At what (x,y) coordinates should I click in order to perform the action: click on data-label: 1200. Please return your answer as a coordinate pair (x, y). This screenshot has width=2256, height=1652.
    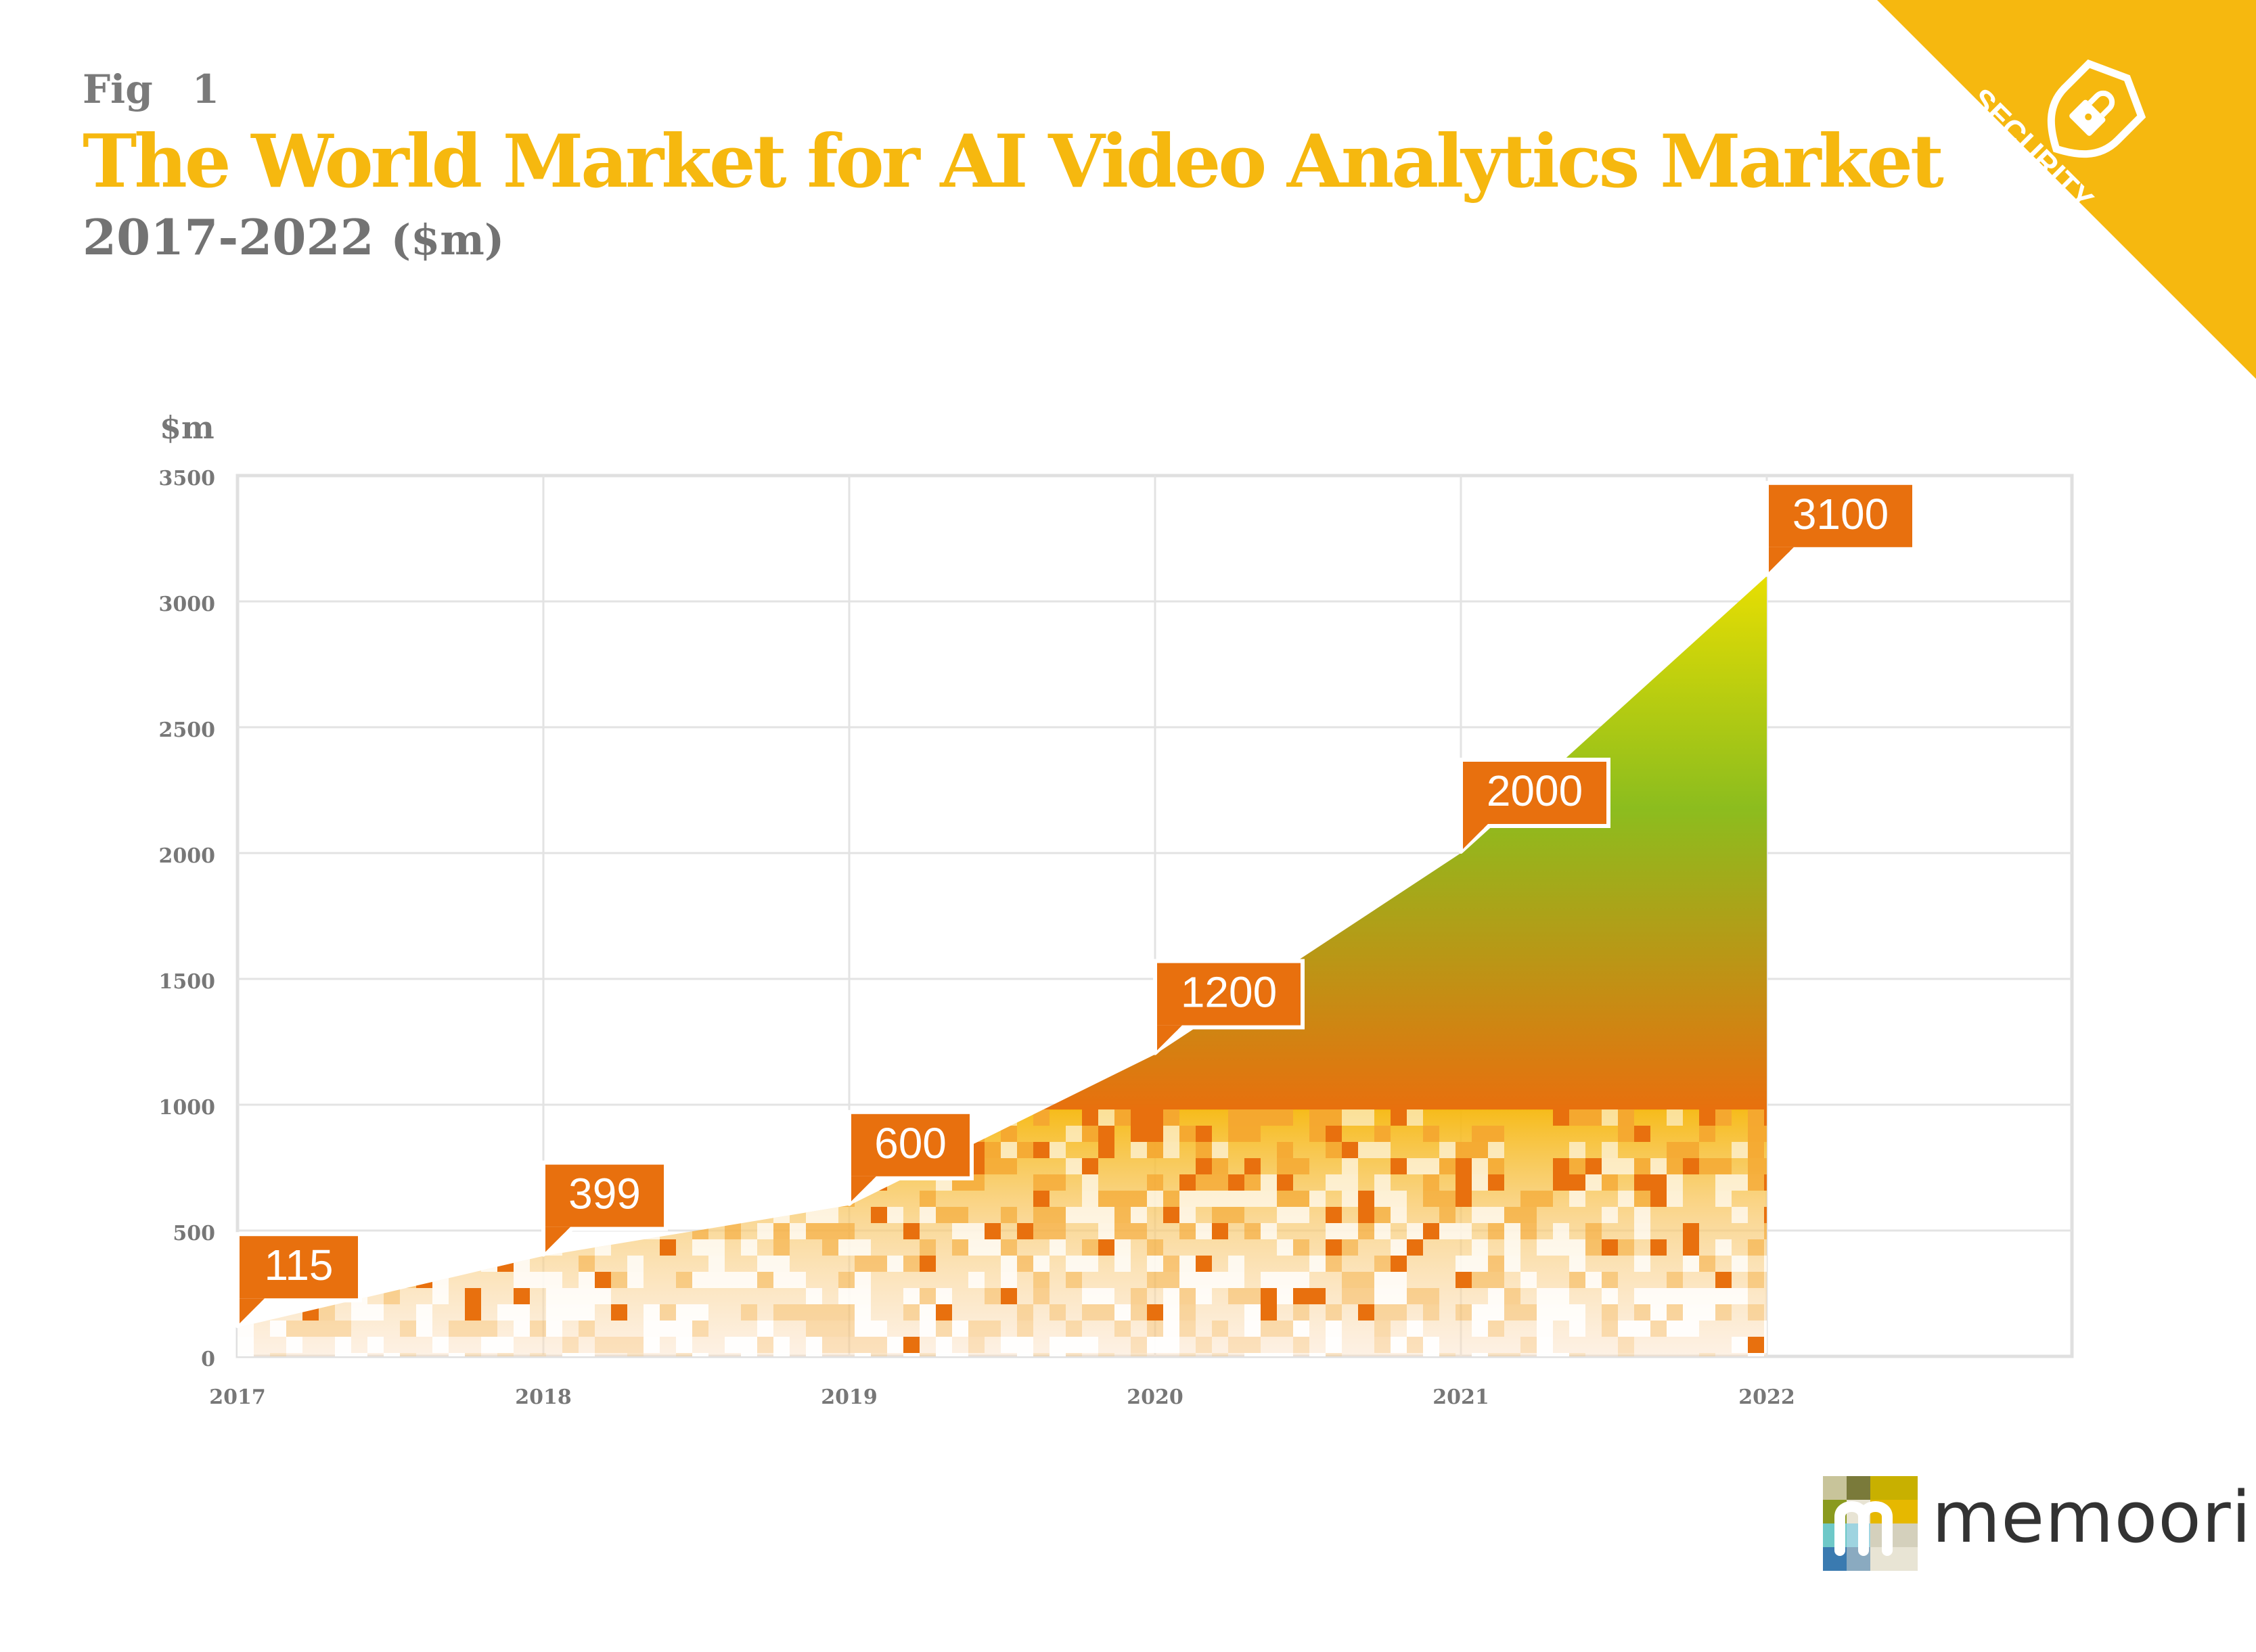
    Looking at the image, I should click on (1229, 1007).